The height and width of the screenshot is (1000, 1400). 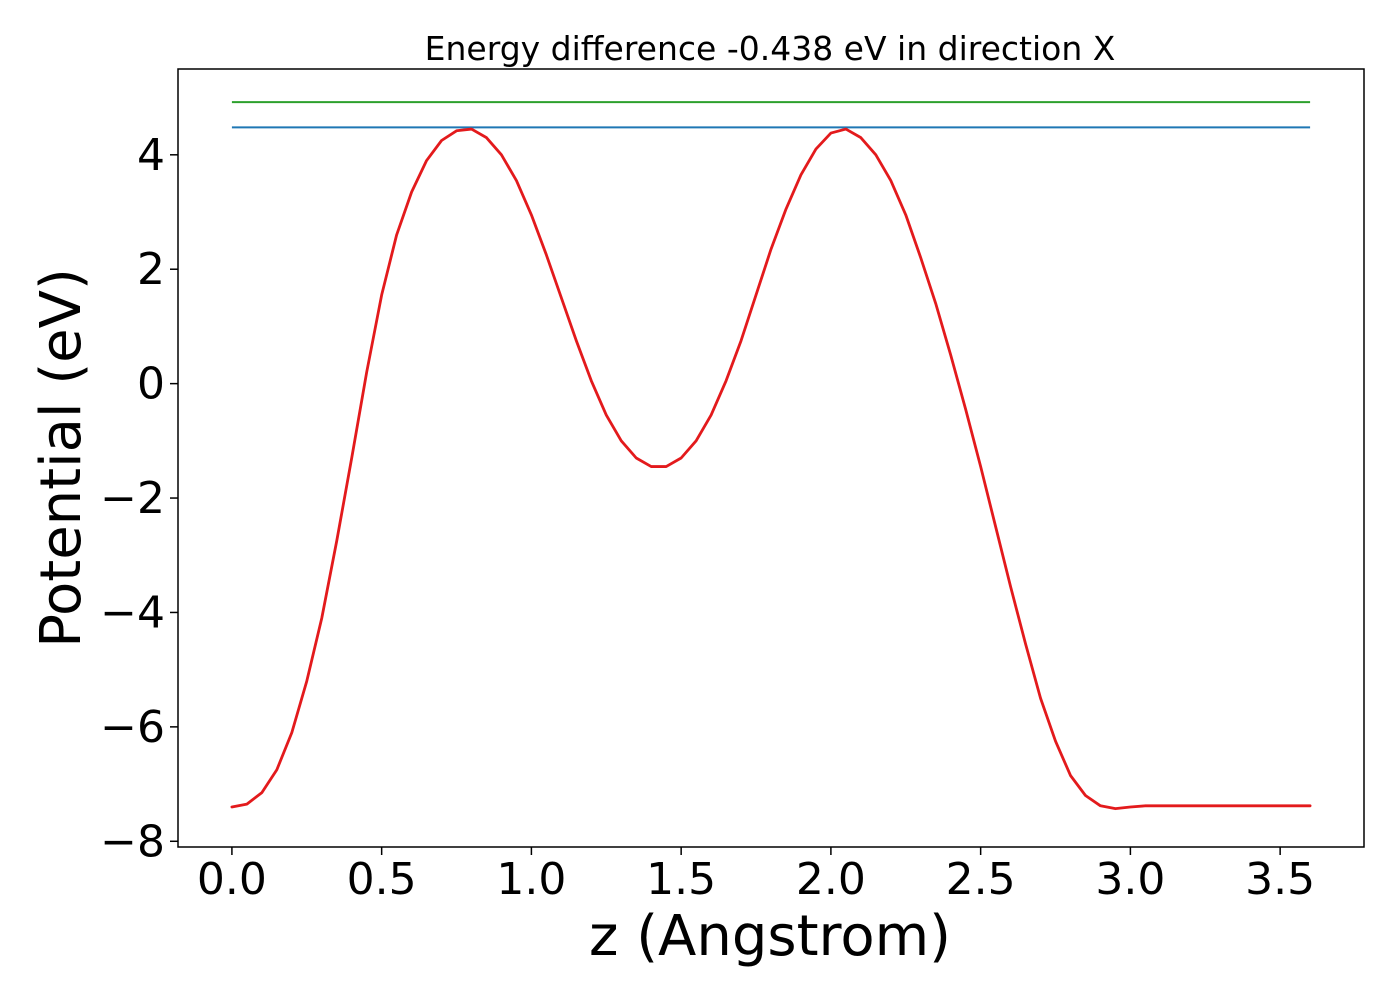 I want to click on x-tick-label: 1.0, so click(x=531, y=879).